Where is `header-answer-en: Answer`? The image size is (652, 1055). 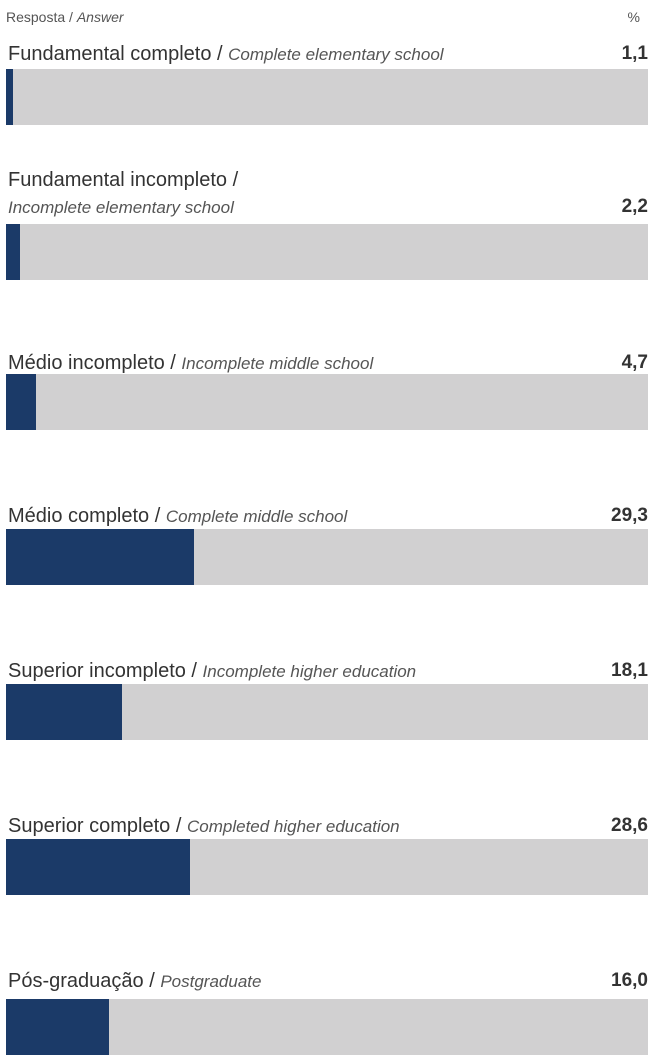
header-answer-en: Answer is located at coordinates (100, 17).